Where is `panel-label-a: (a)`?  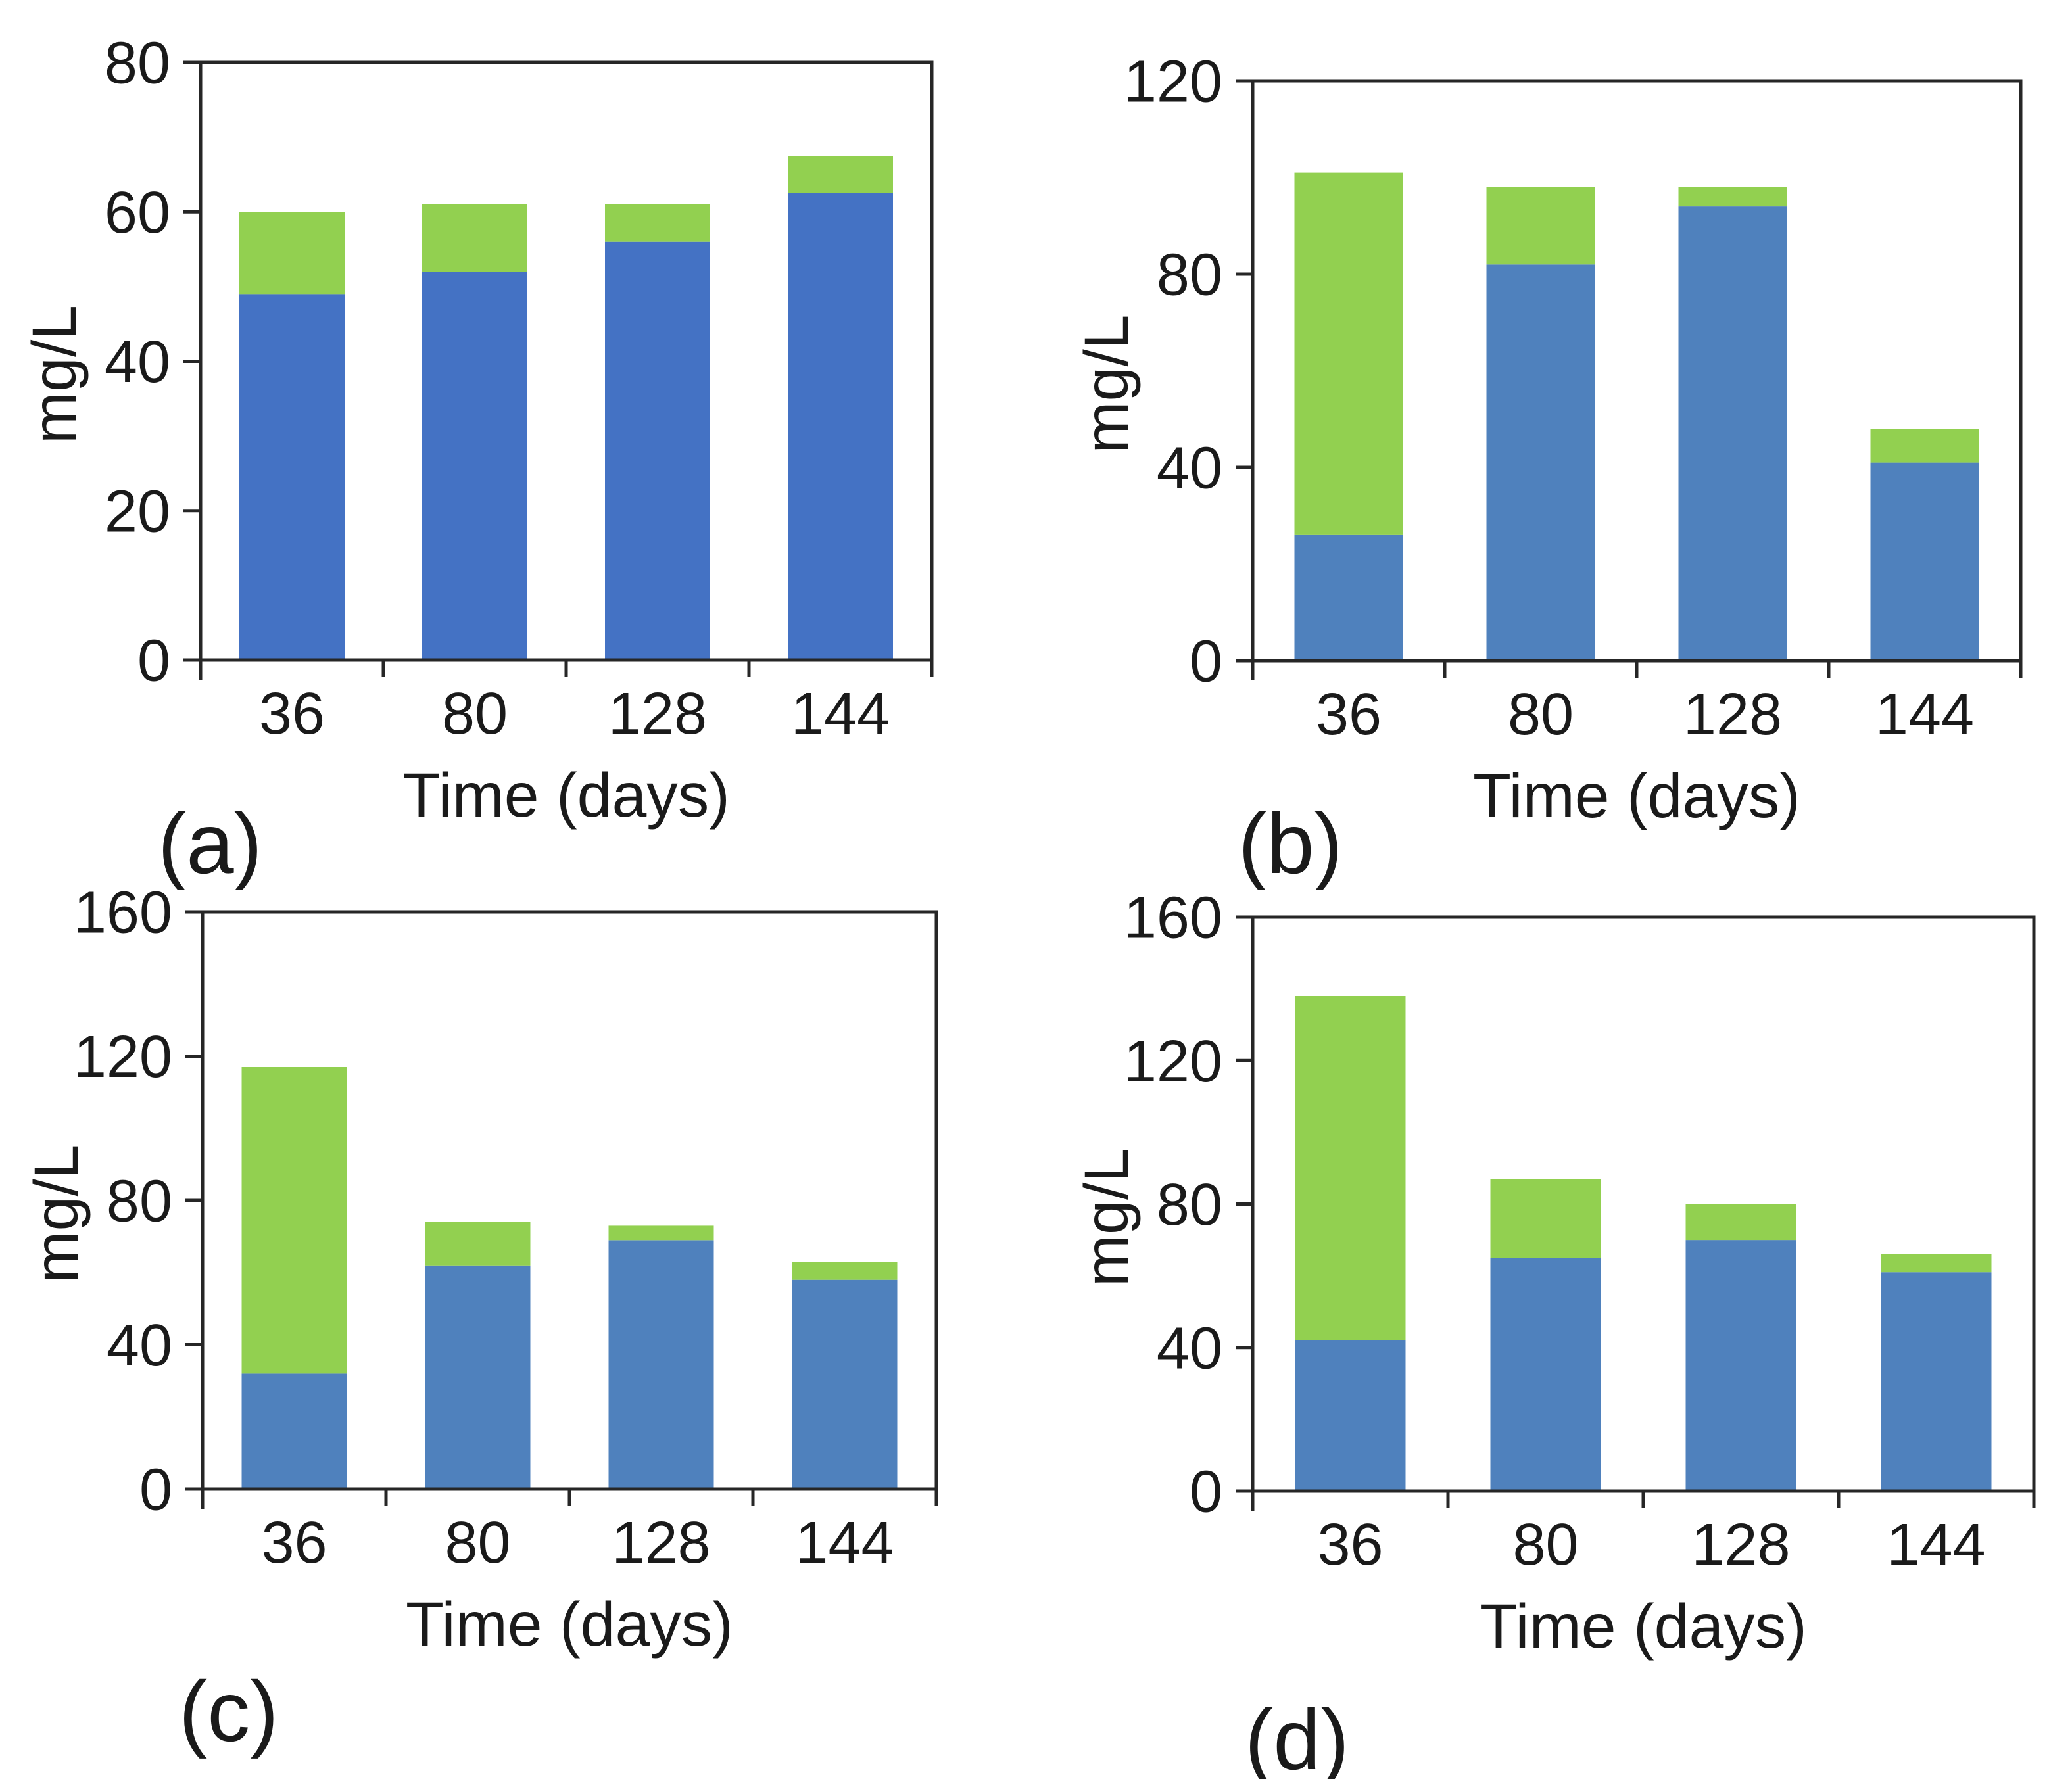
panel-label-a: (a) is located at coordinates (210, 842).